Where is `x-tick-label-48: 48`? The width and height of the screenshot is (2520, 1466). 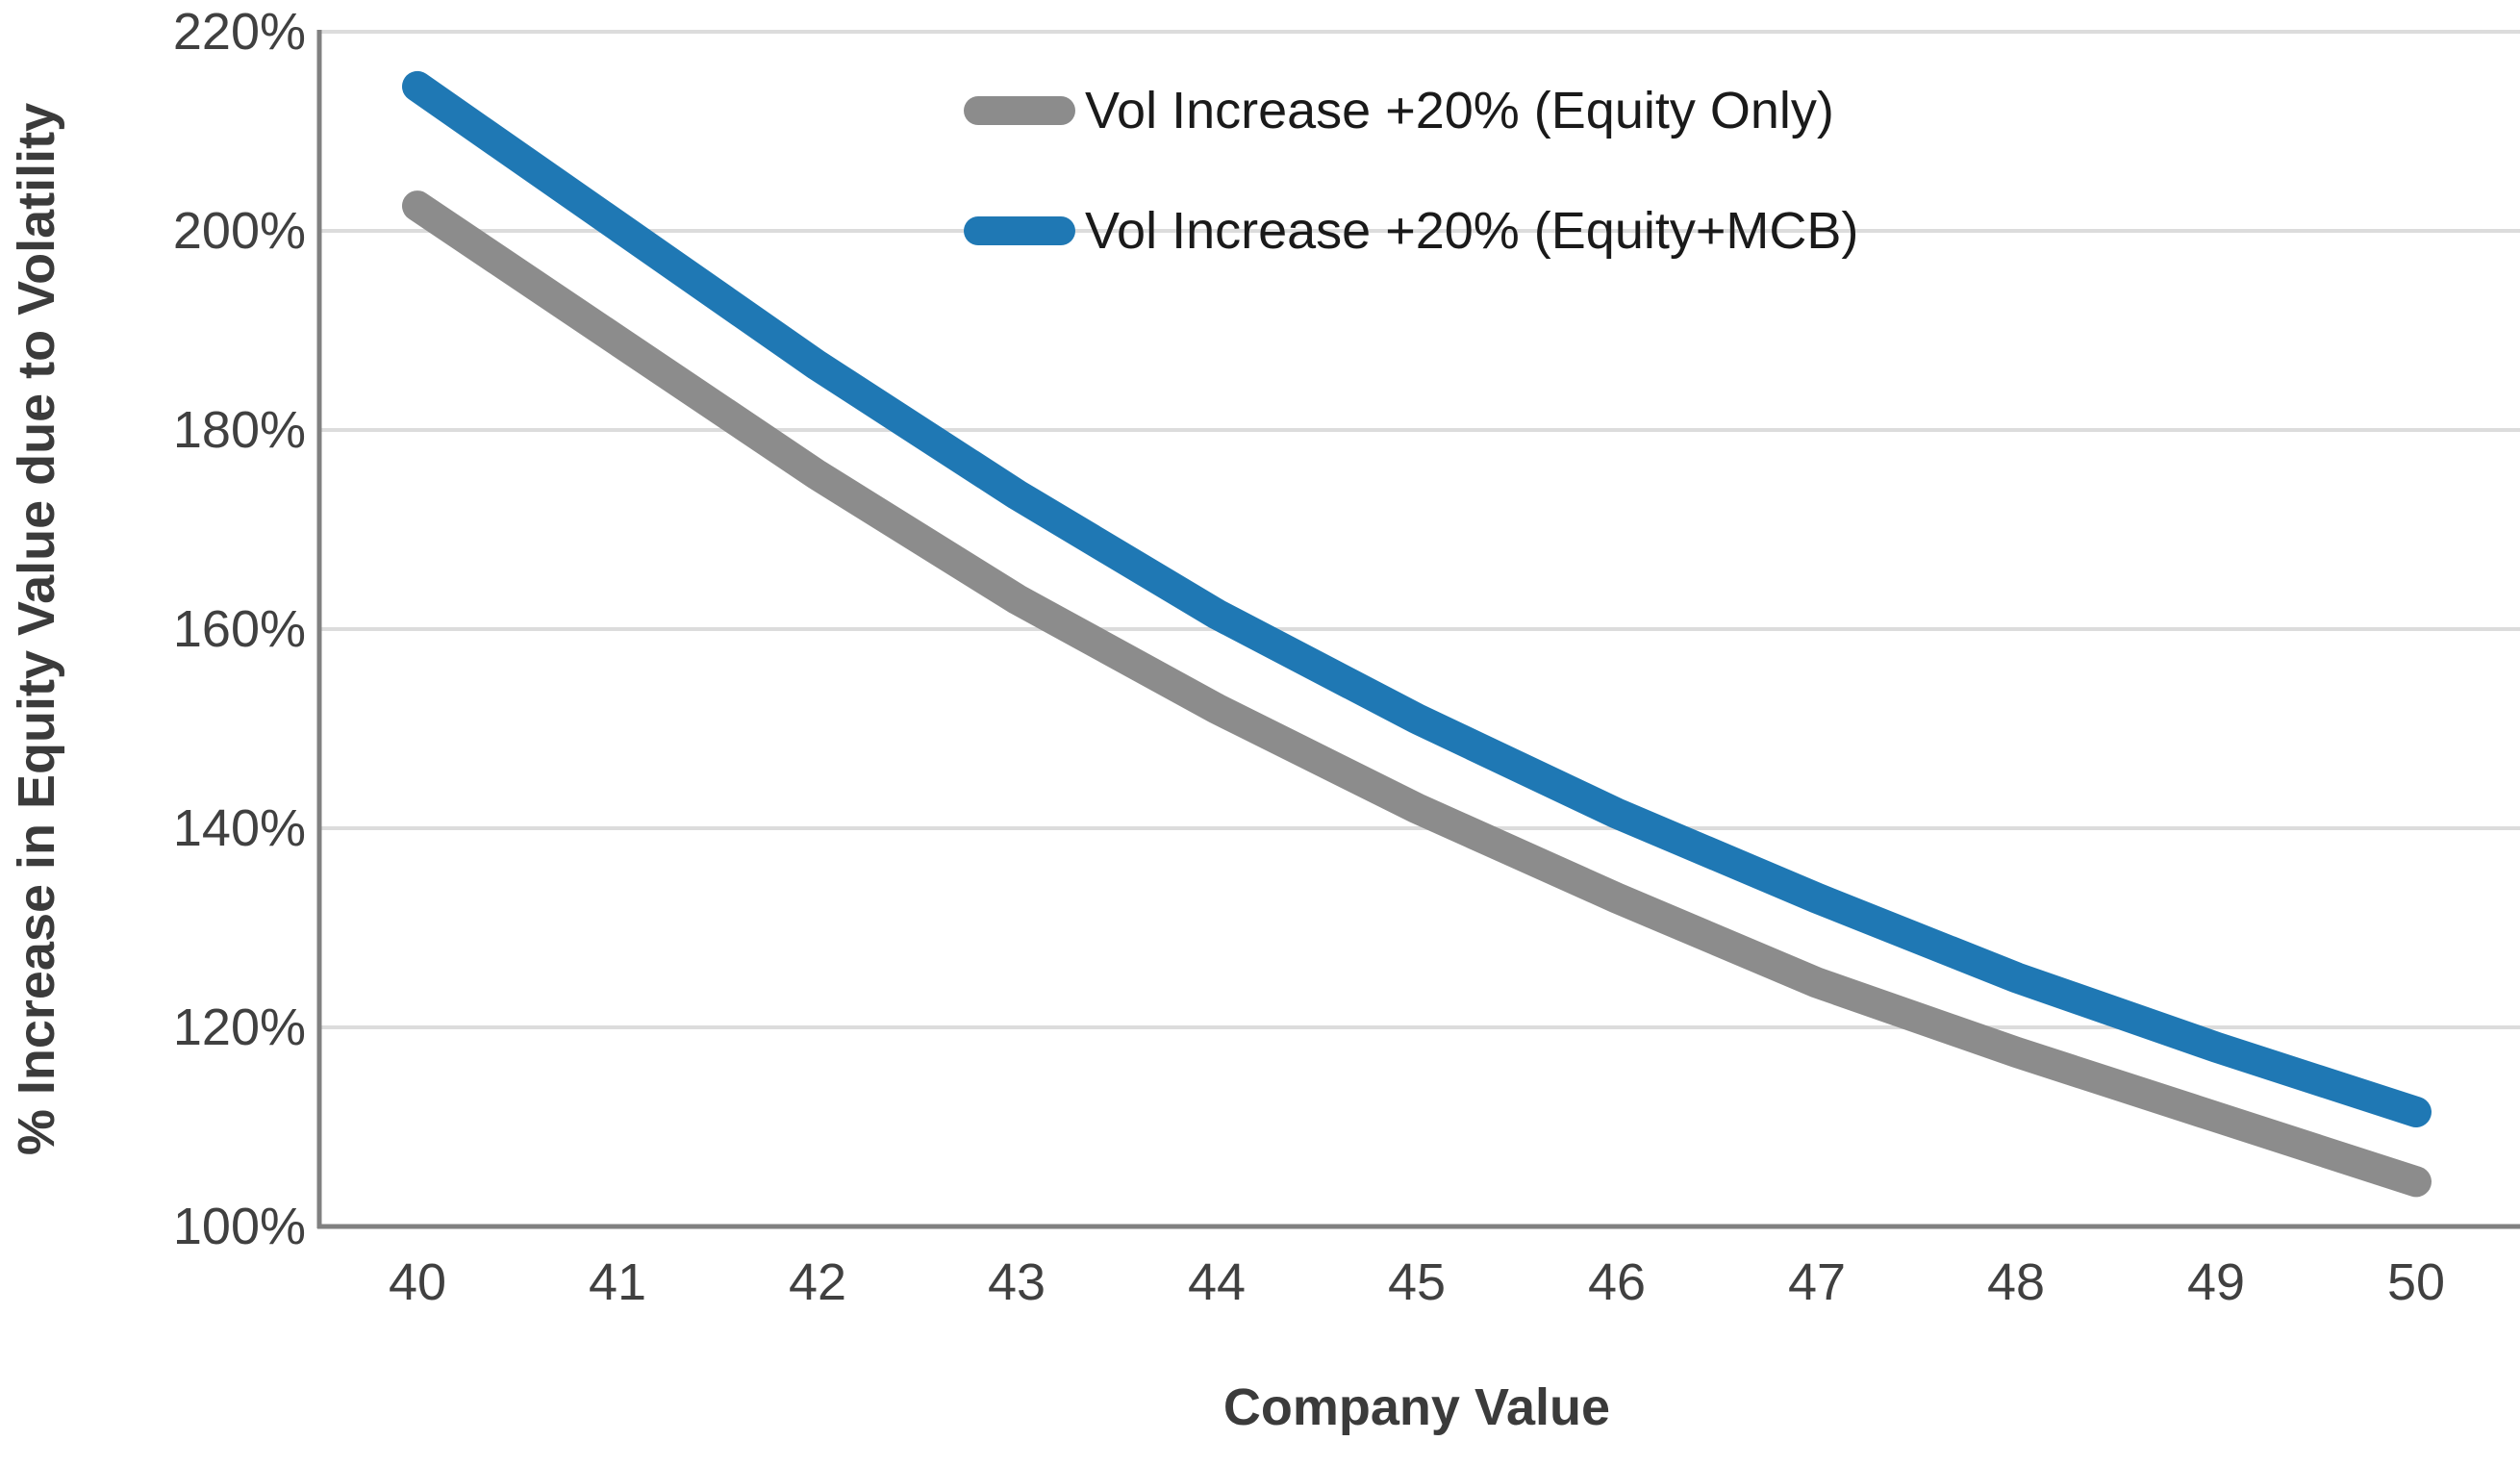
x-tick-label-48: 48 is located at coordinates (2016, 1282).